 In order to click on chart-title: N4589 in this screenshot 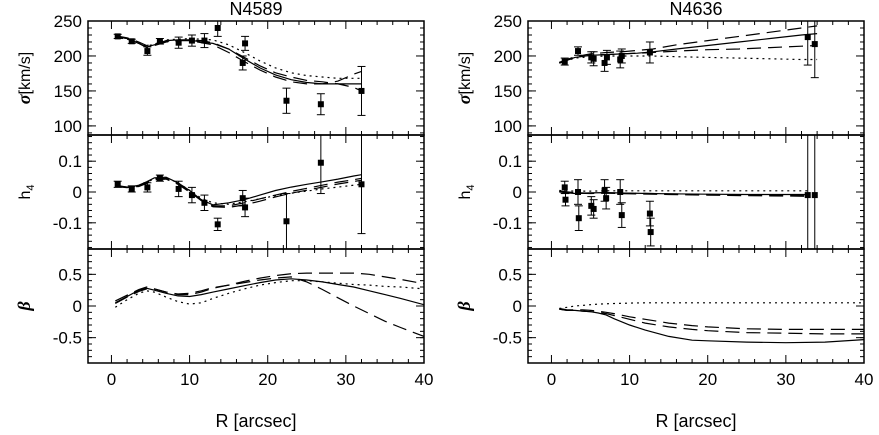, I will do `click(255, 9)`.